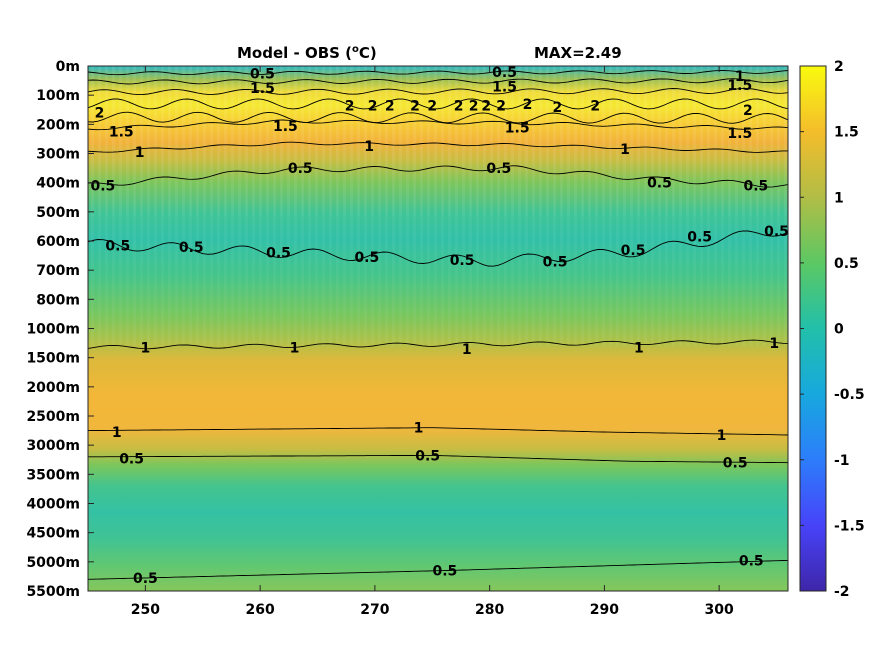 Image resolution: width=875 pixels, height=660 pixels. What do you see at coordinates (58, 242) in the screenshot?
I see `y-tick-label: 600m` at bounding box center [58, 242].